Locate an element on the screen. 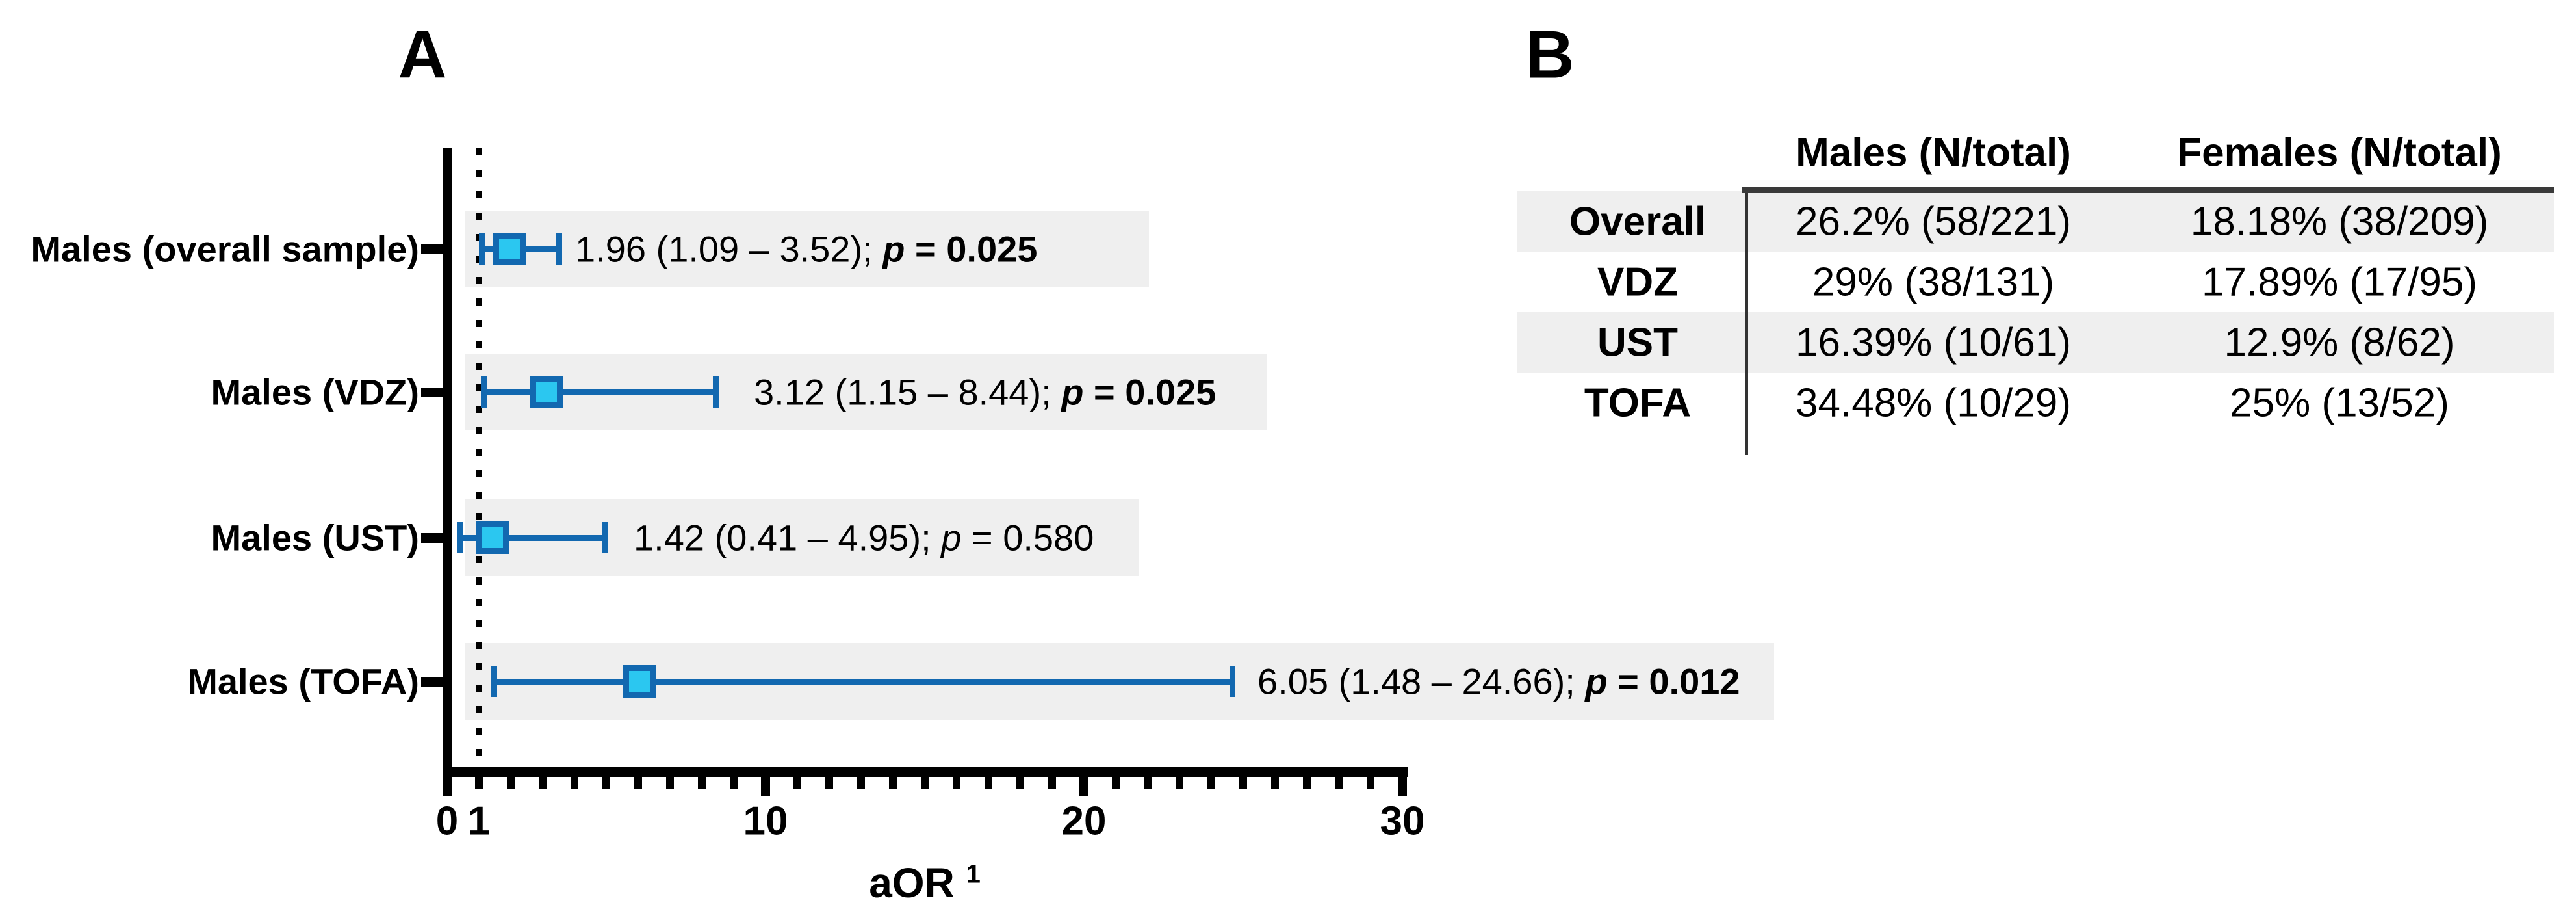 The image size is (2576, 920). row-band is located at coordinates (807, 249).